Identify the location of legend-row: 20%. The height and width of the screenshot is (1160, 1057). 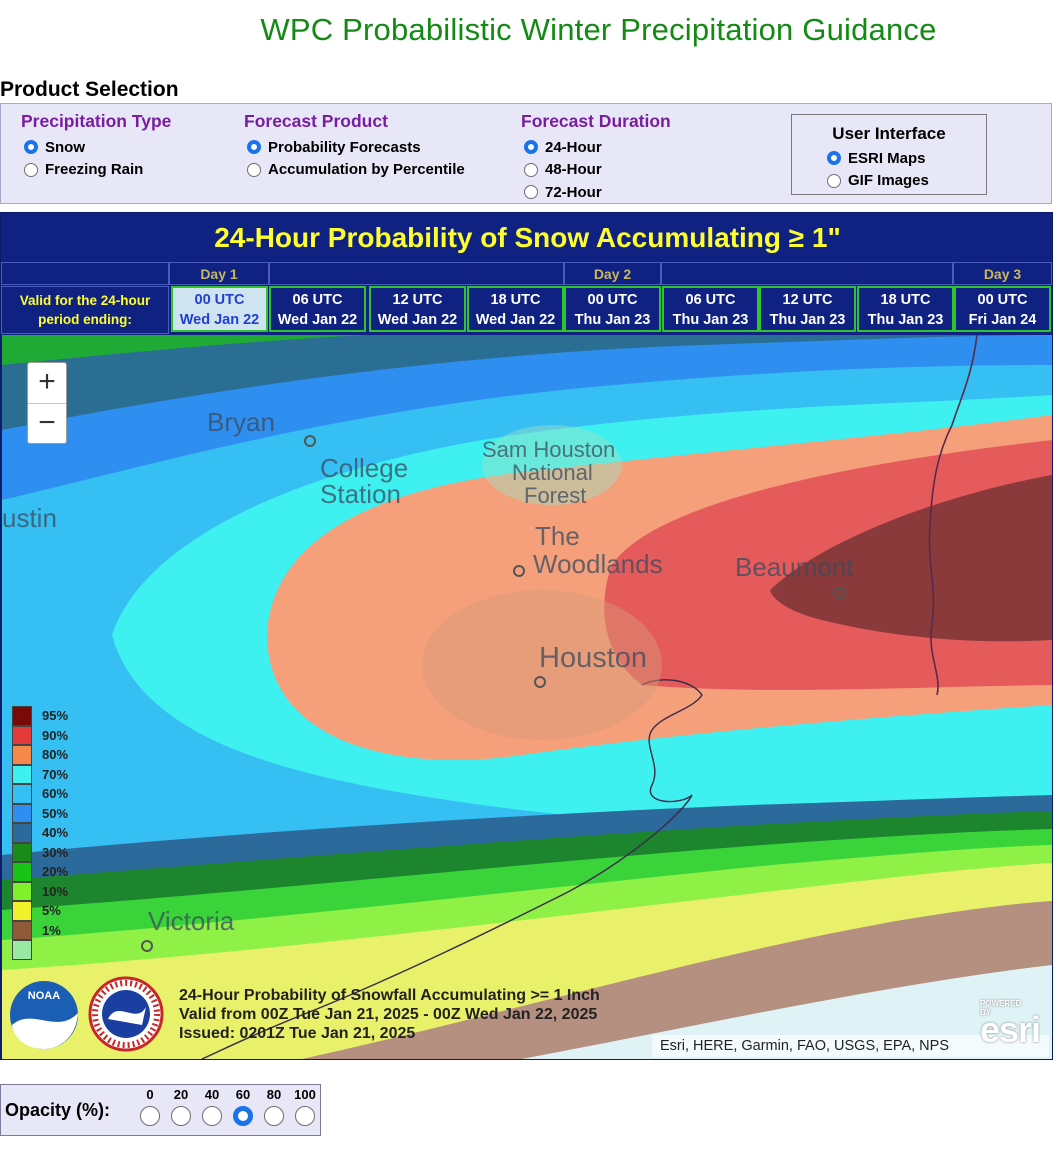
(40, 872).